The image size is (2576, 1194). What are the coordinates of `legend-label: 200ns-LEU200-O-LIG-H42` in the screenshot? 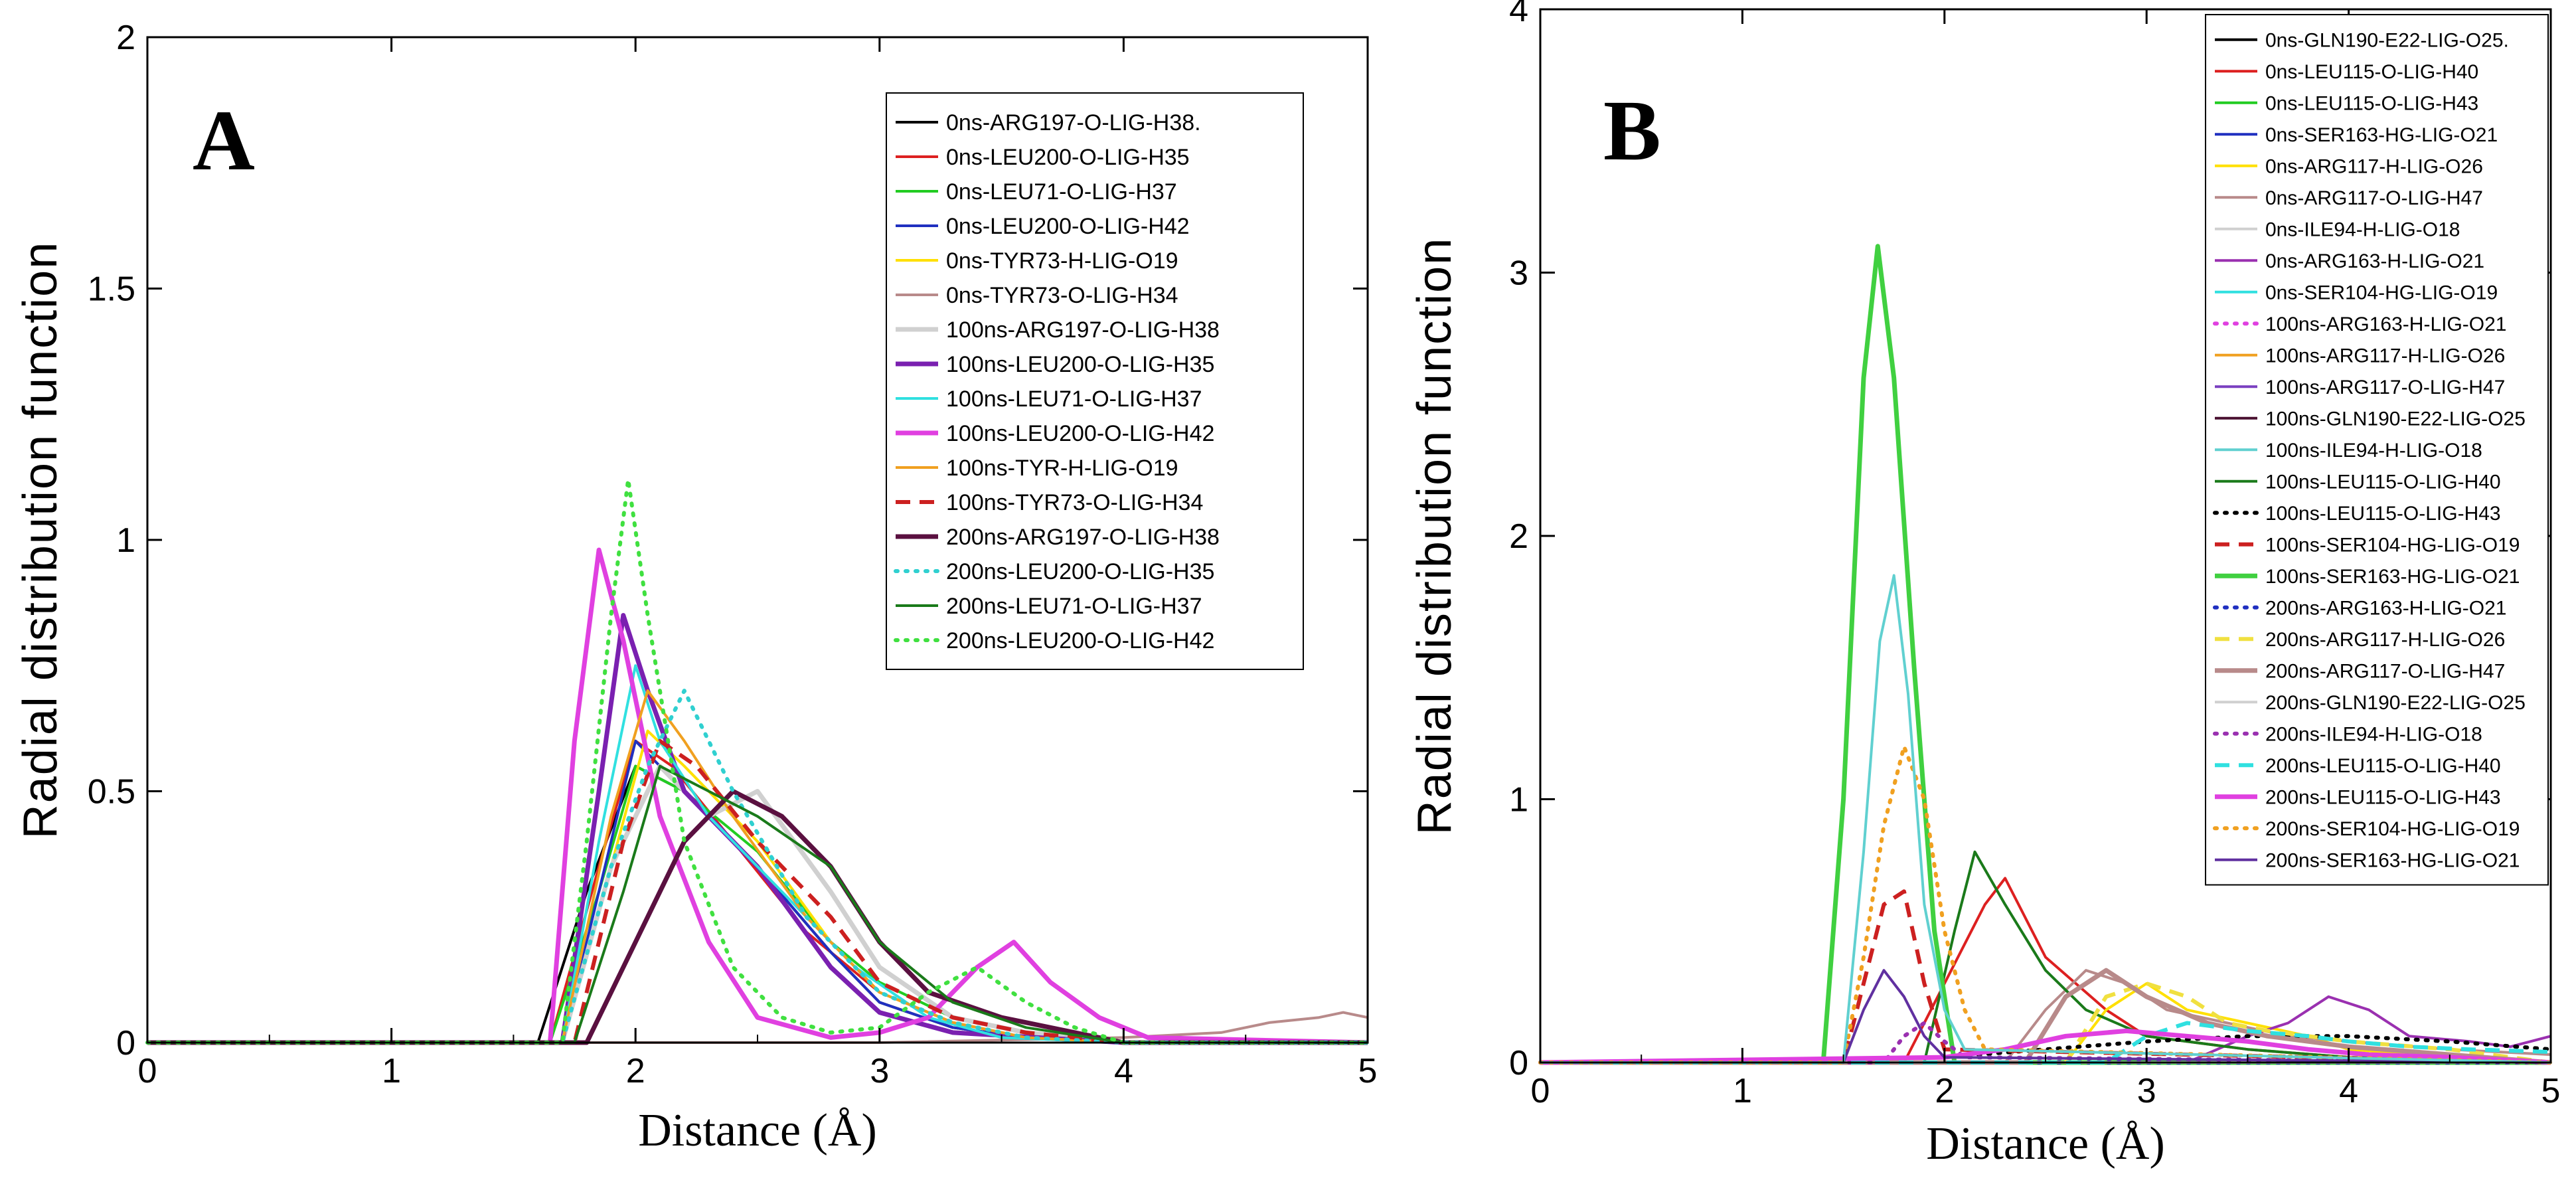 It's located at (1080, 641).